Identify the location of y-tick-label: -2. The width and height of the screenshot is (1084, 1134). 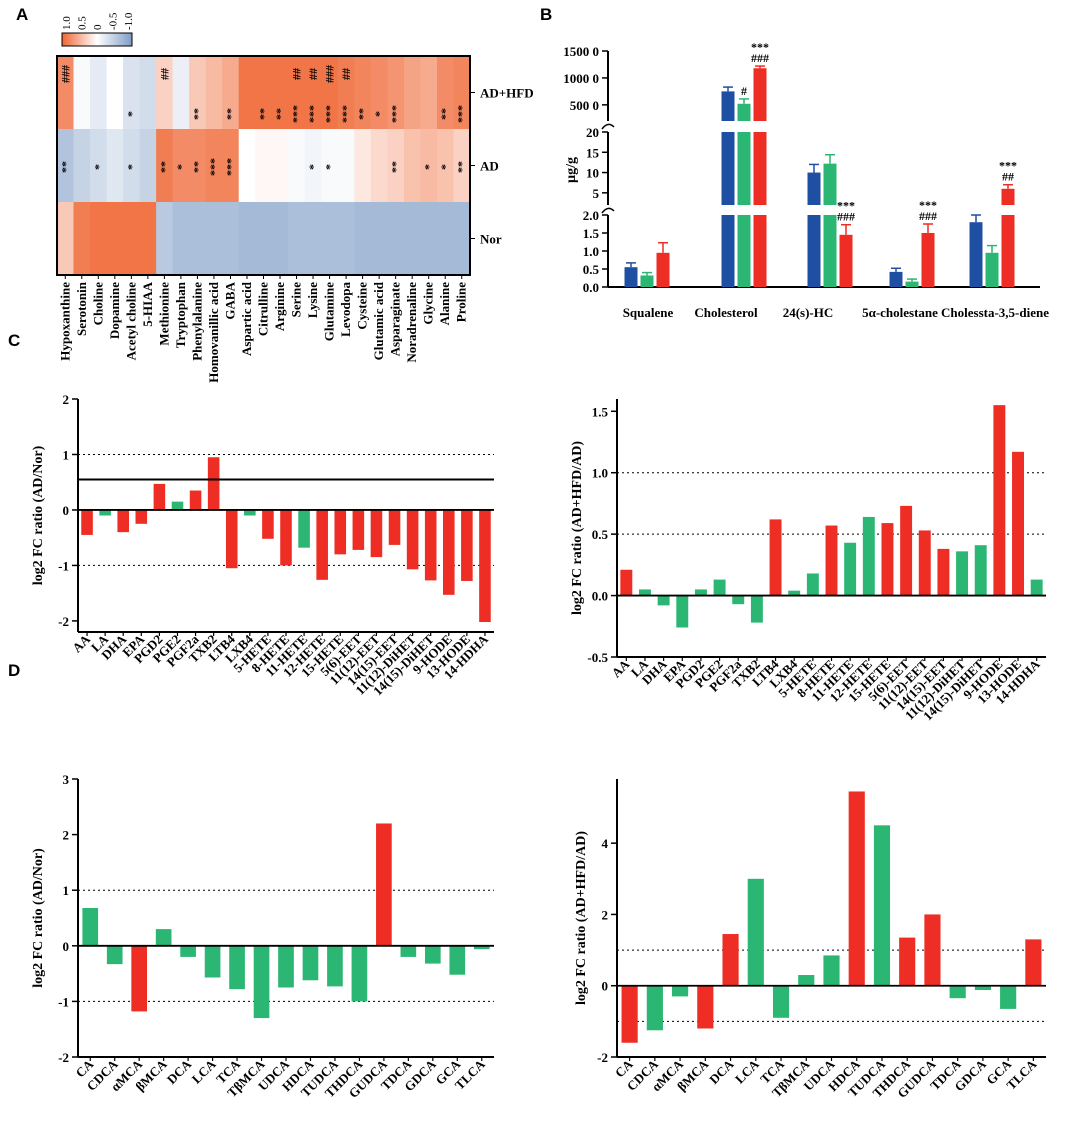
(602, 1057).